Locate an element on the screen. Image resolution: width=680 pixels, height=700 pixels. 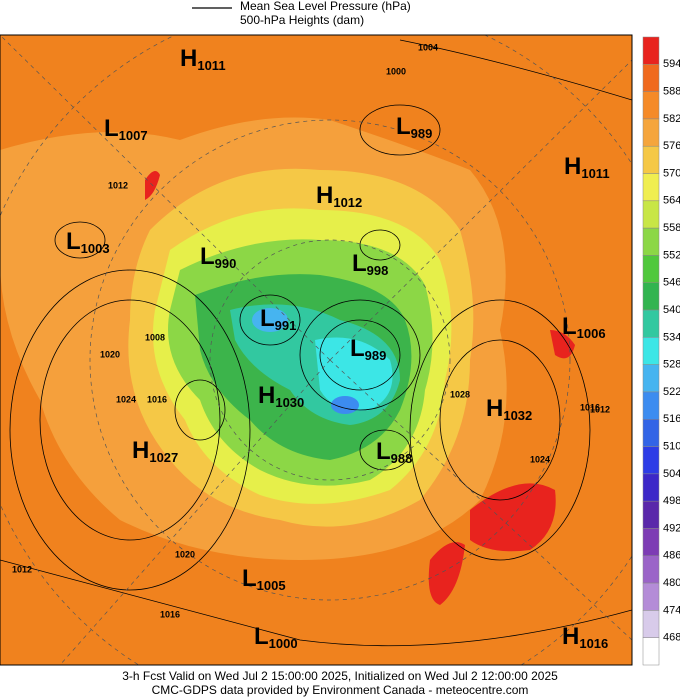
colorbar-label: 594 is located at coordinates (671, 64).